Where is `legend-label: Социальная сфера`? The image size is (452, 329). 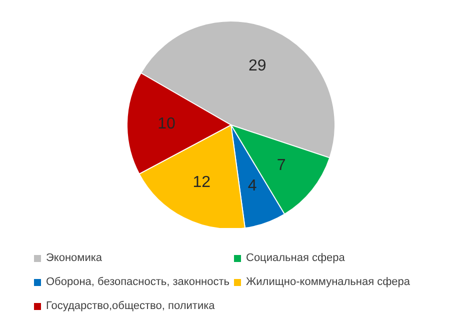 legend-label: Социальная сфера is located at coordinates (295, 258).